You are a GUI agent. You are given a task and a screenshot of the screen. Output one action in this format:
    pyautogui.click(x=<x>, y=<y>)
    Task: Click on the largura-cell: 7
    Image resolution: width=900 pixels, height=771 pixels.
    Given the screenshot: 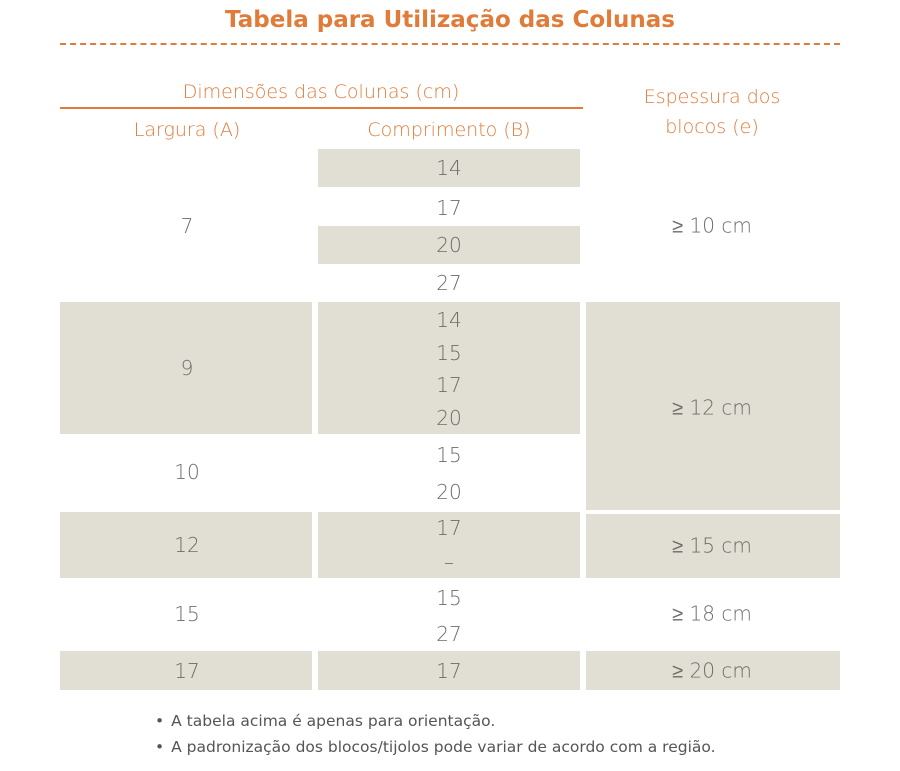 What is the action you would take?
    pyautogui.click(x=187, y=226)
    